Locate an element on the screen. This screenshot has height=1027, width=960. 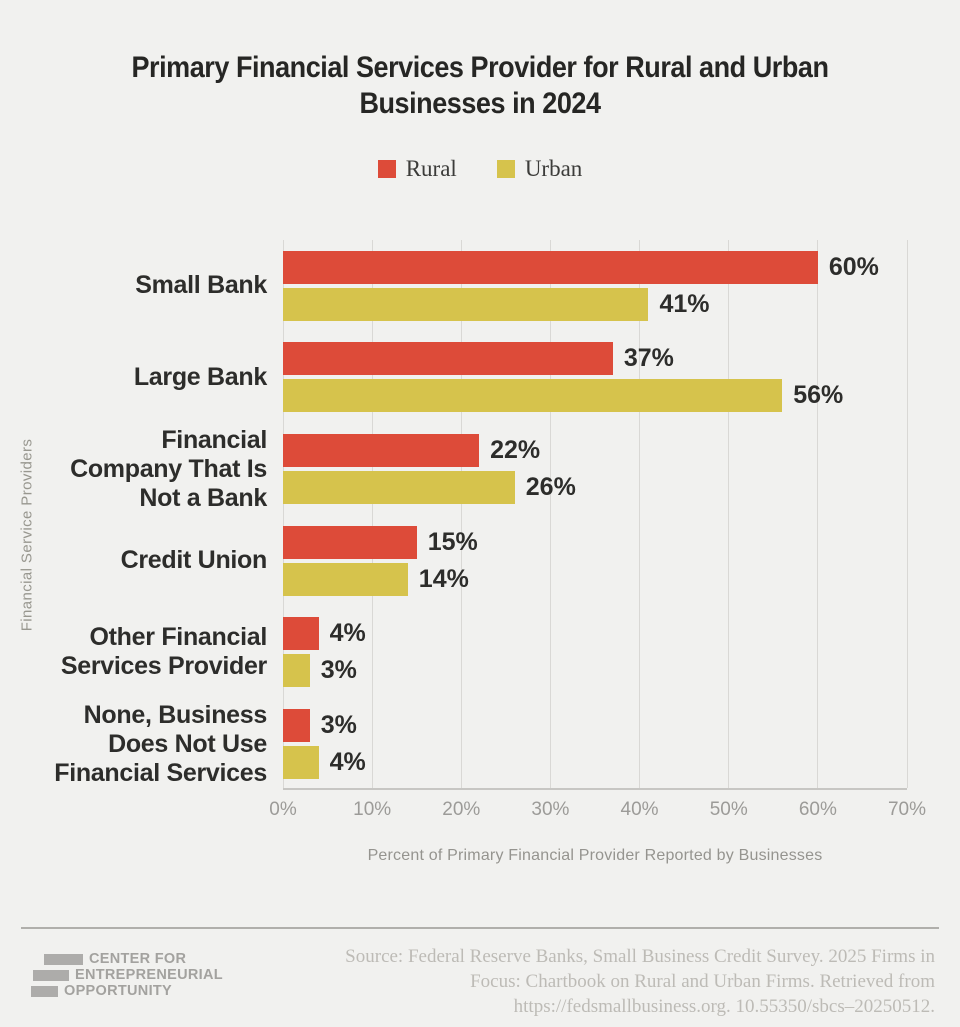
category-label: Financial Company That Is Not a Bank is located at coordinates (168, 468).